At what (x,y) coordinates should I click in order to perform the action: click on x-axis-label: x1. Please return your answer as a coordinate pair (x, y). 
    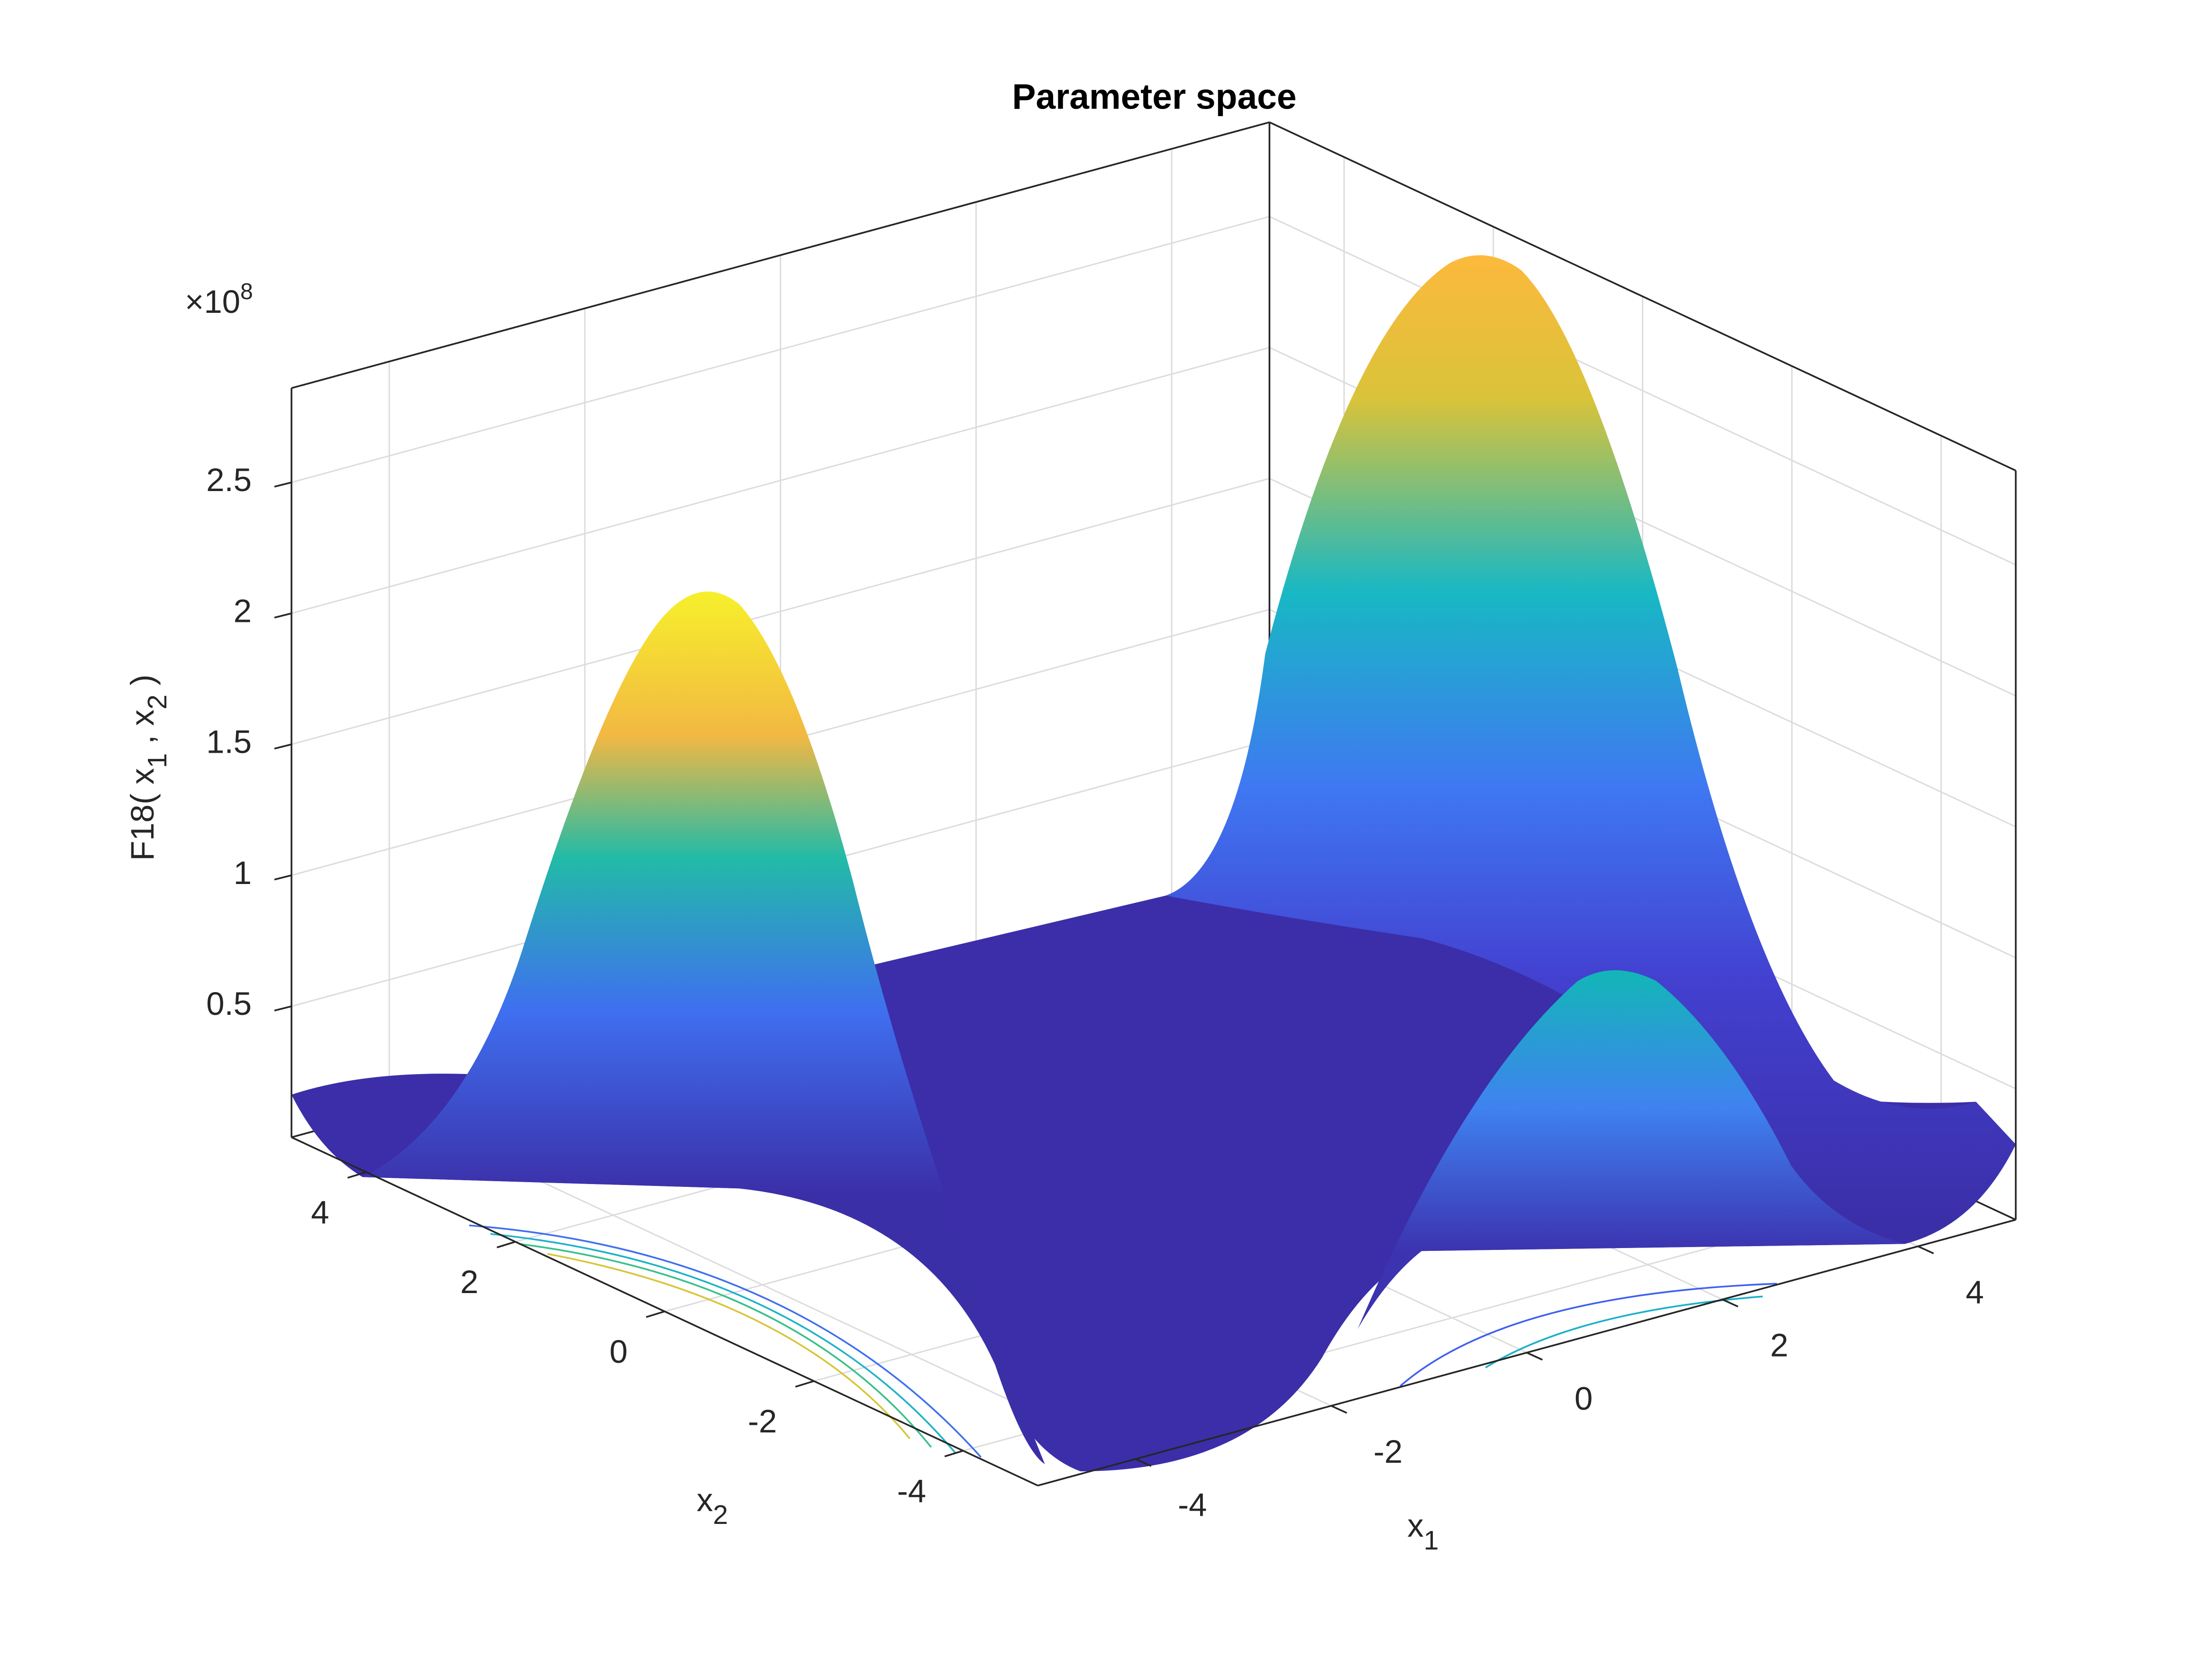
    Looking at the image, I should click on (1422, 1531).